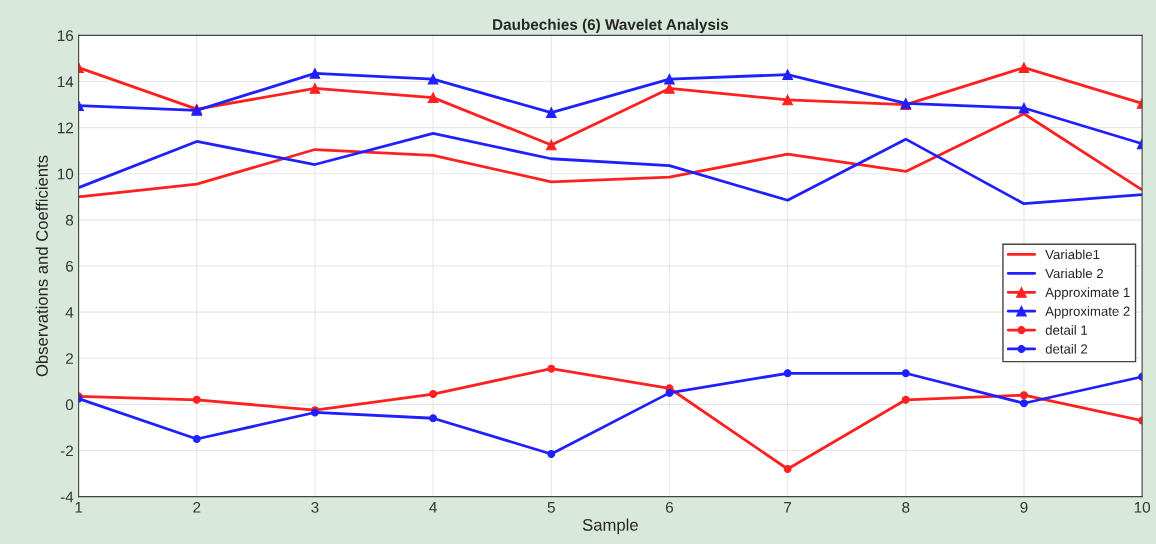 This screenshot has width=1156, height=544. I want to click on legend-label: Approximate 2, so click(1087, 312).